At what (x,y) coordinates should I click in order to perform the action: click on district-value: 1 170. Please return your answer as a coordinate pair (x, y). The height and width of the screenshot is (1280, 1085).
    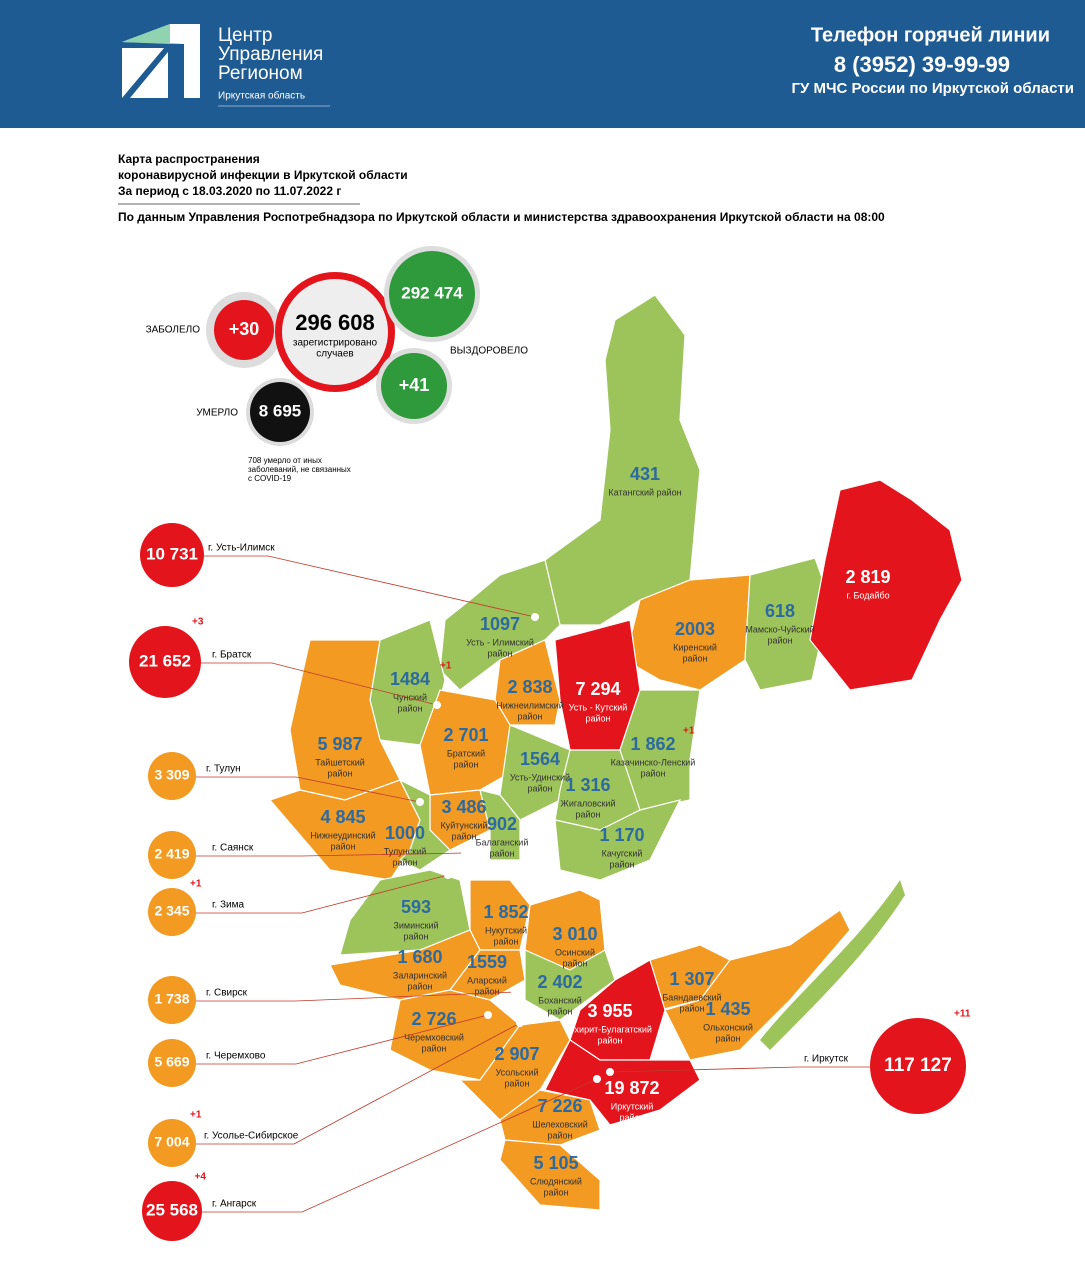
    Looking at the image, I should click on (621, 835).